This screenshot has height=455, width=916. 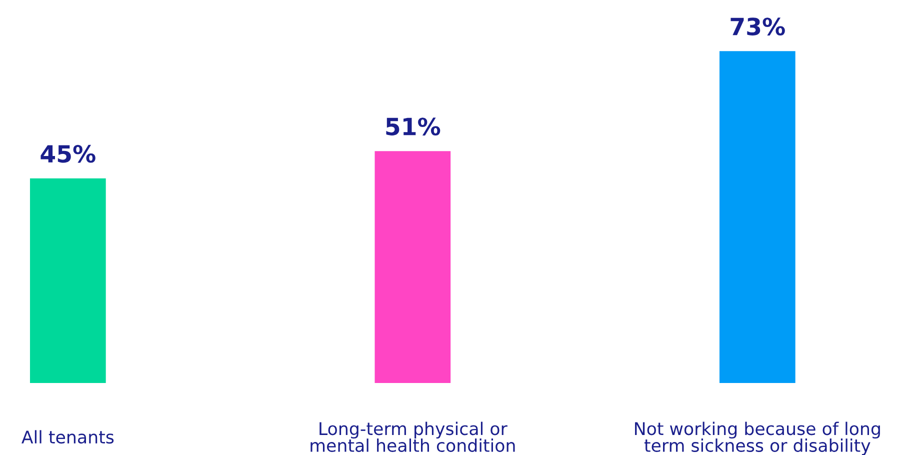 I want to click on x-tick-label: All tenants, so click(x=68, y=437).